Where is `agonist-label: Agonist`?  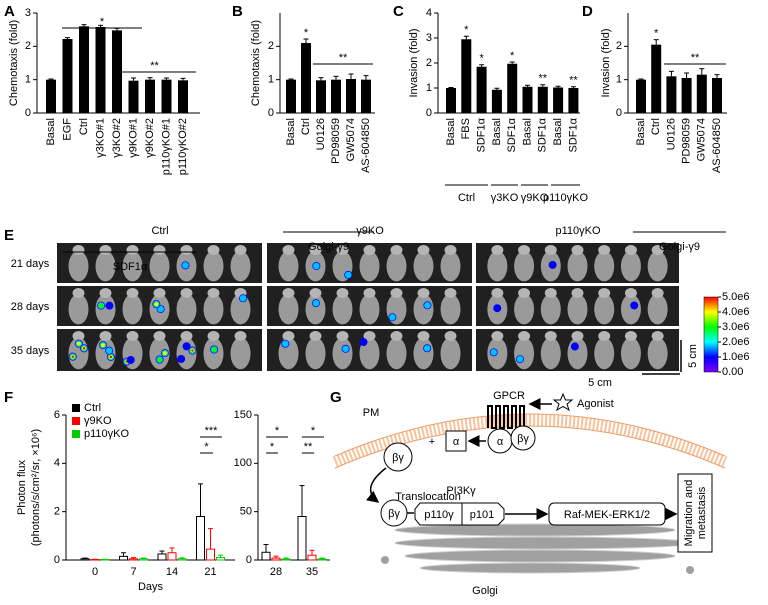
agonist-label: Agonist is located at coordinates (595, 404).